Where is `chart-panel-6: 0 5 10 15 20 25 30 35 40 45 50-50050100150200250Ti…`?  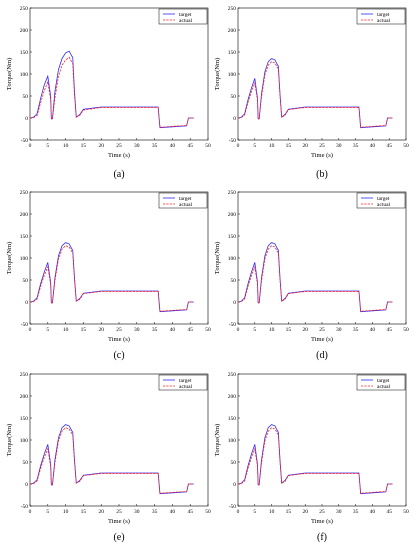 chart-panel-6: 0 5 10 15 20 25 30 35 40 45 50-50050100150200250Ti… is located at coordinates (311, 457).